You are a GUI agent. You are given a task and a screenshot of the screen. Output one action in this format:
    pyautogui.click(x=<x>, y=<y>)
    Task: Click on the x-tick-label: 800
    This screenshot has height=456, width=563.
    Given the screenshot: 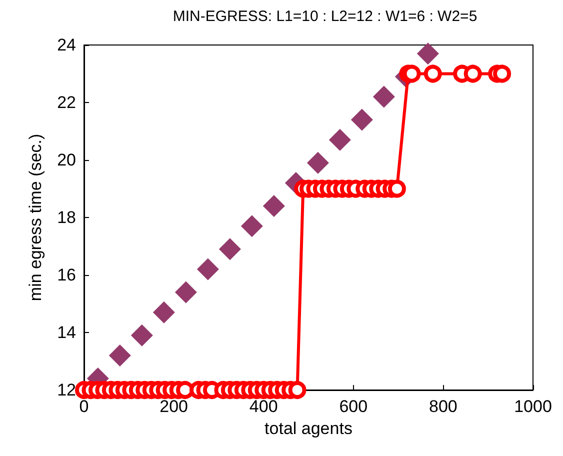 What is the action you would take?
    pyautogui.click(x=443, y=406)
    